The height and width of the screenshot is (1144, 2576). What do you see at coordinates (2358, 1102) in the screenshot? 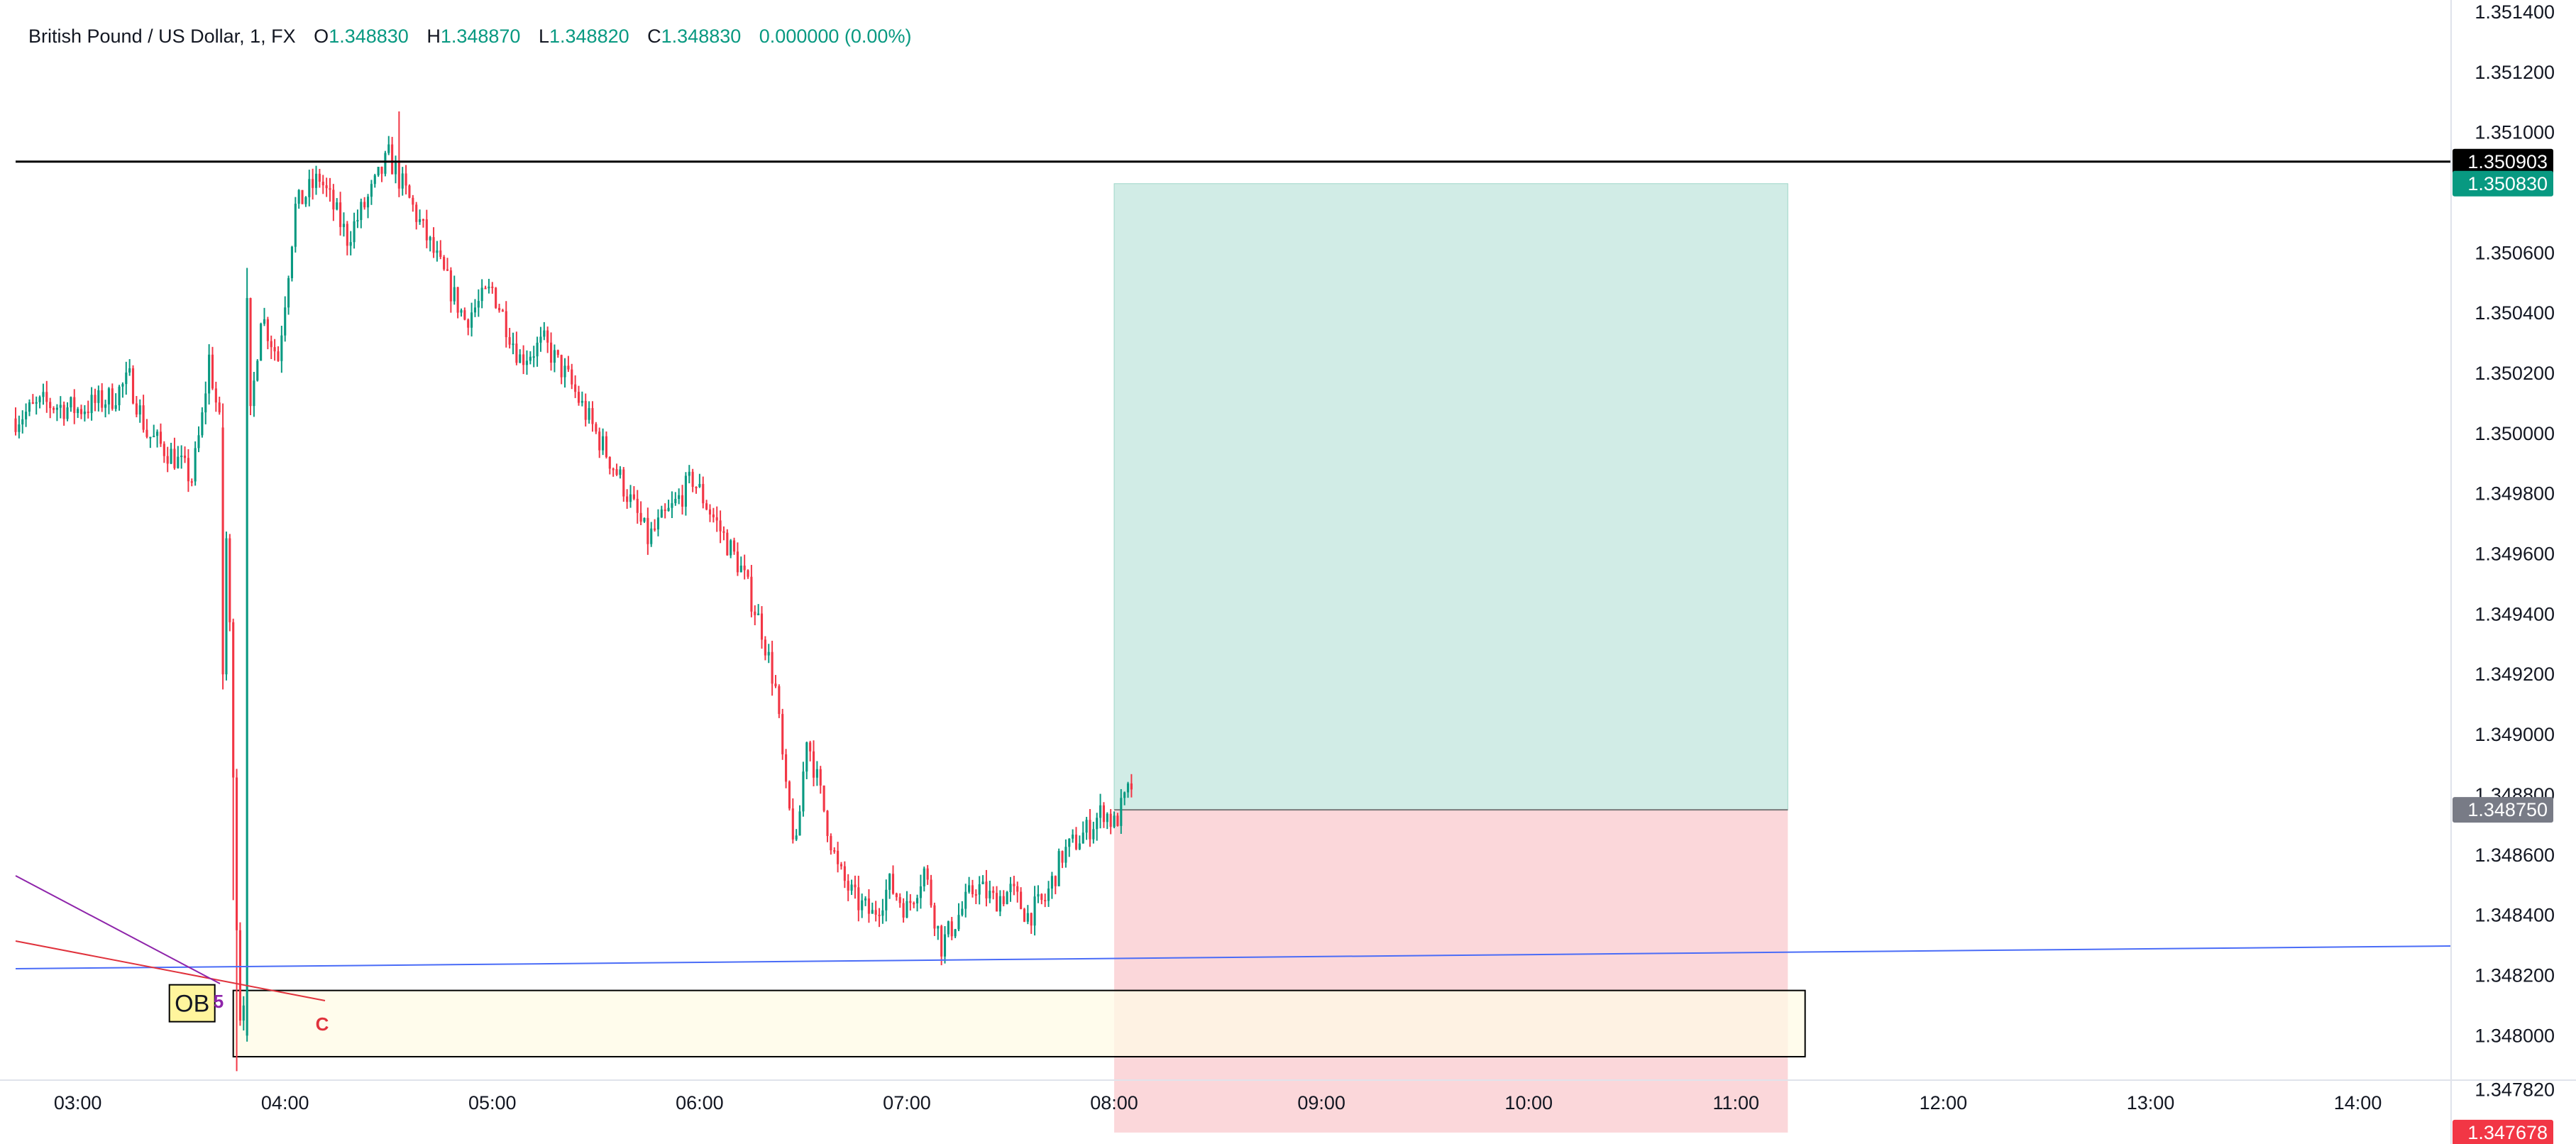
I see `time-tick-label: 14:00` at bounding box center [2358, 1102].